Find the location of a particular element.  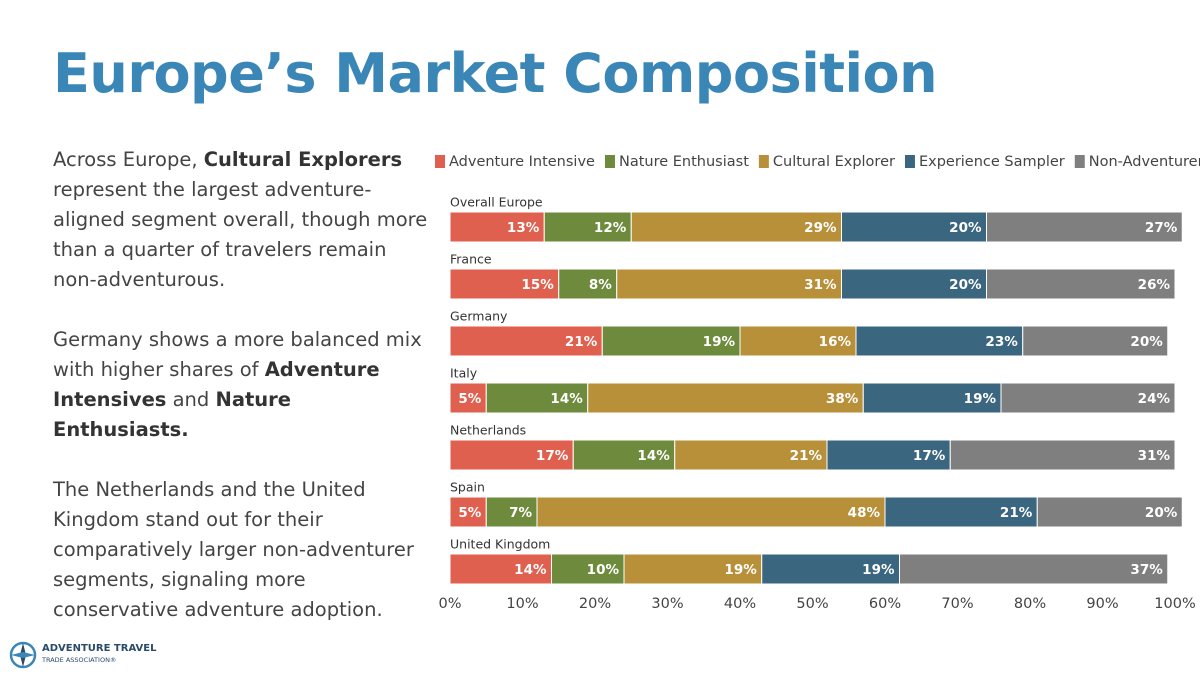

x-tick-label: 40% is located at coordinates (740, 604).